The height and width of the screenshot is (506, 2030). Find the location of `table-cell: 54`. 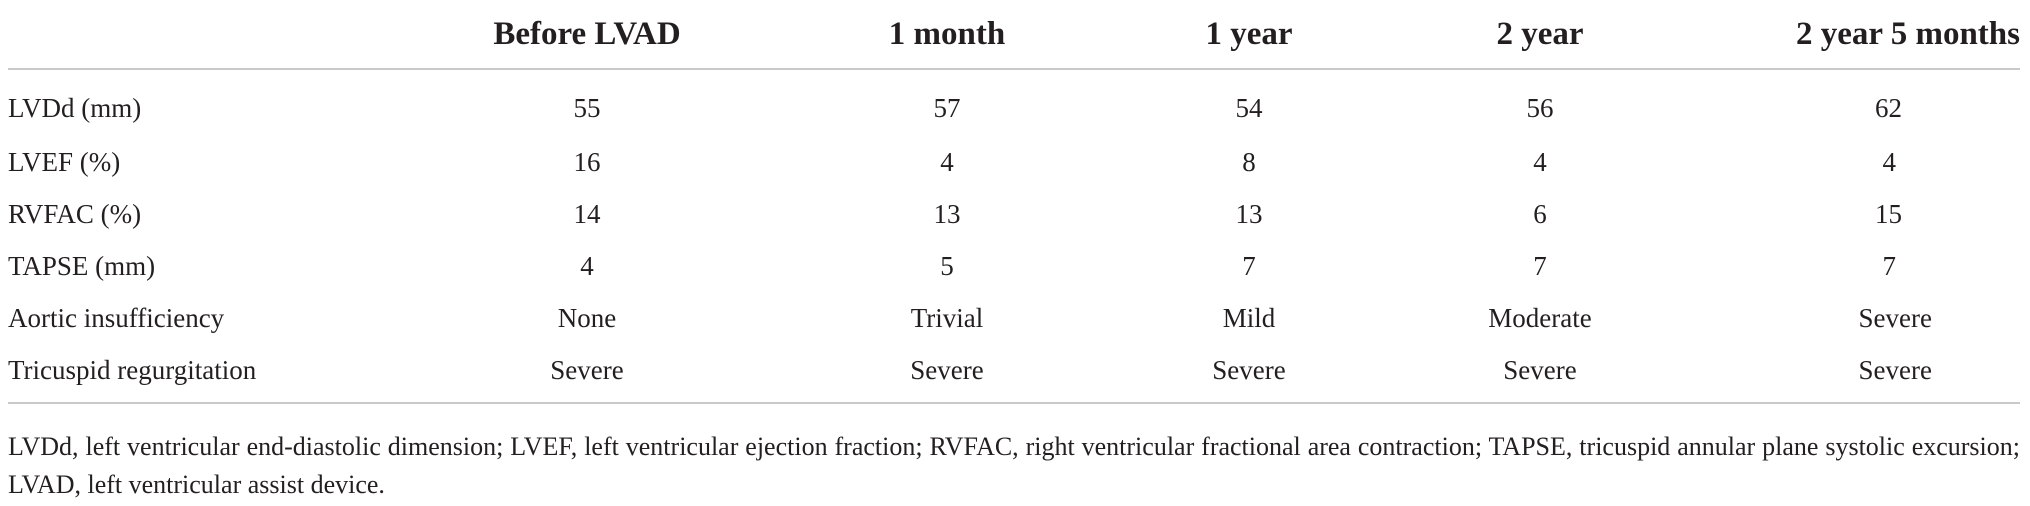

table-cell: 54 is located at coordinates (1249, 107).